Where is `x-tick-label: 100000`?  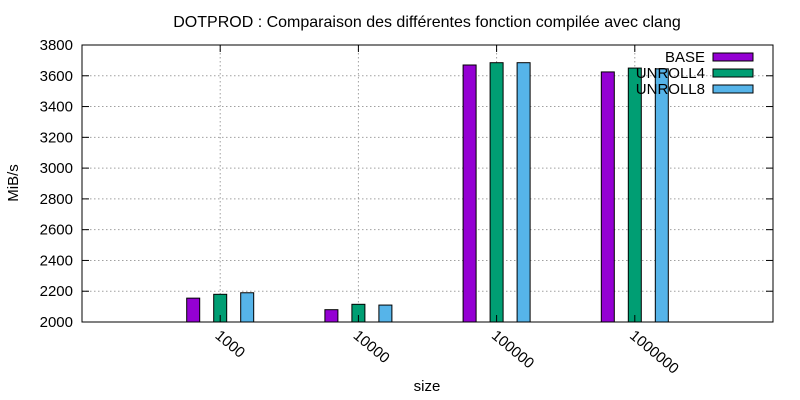
x-tick-label: 100000 is located at coordinates (512, 349).